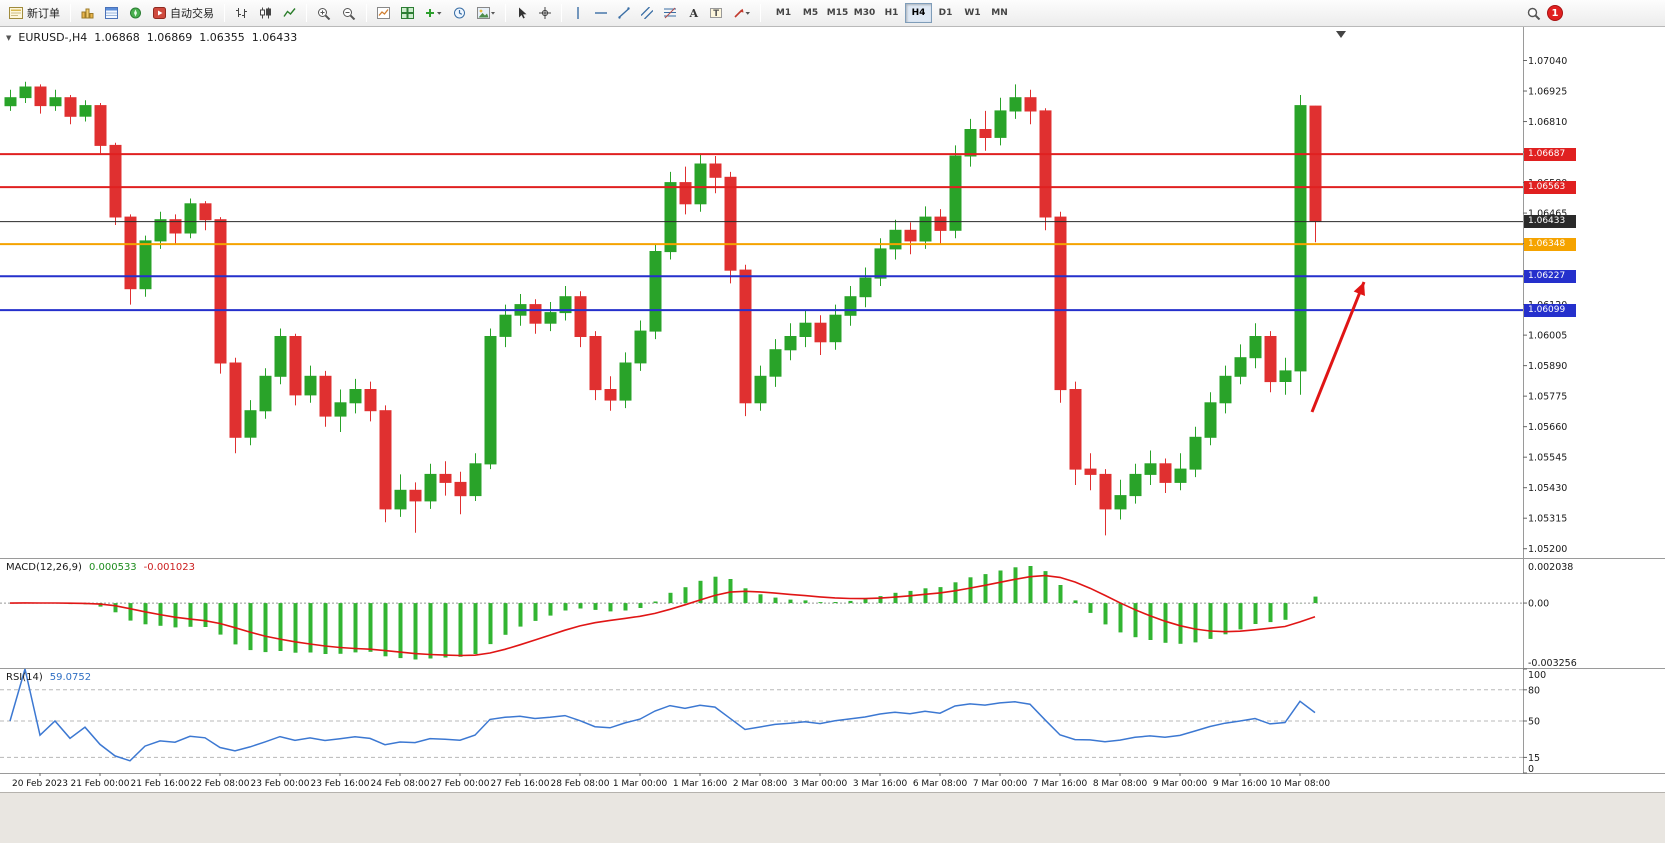 This screenshot has width=1665, height=843. What do you see at coordinates (1550, 244) in the screenshot?
I see `pivot-line-price-badge: 1.06348` at bounding box center [1550, 244].